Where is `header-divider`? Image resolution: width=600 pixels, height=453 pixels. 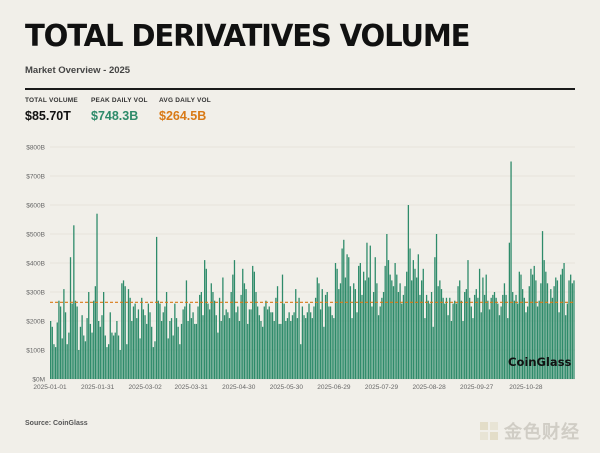 header-divider is located at coordinates (300, 89).